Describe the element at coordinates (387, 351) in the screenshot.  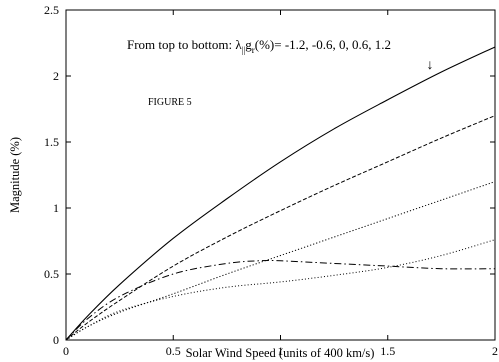
I see `x-tick-label-3: 1.5` at that location.